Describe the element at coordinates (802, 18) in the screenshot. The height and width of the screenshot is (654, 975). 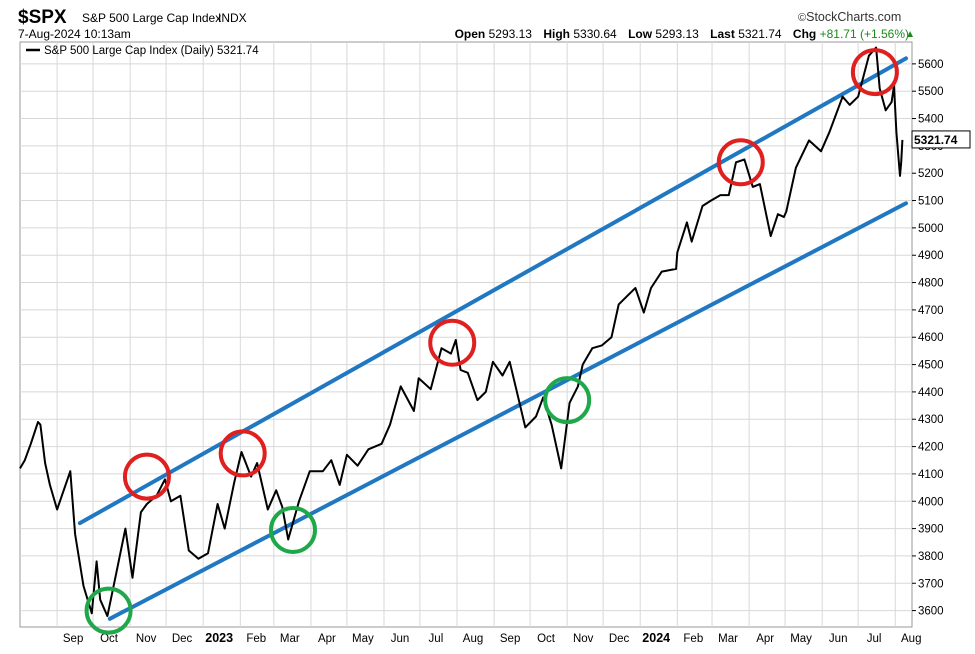
I see `copyright-icon: ©` at that location.